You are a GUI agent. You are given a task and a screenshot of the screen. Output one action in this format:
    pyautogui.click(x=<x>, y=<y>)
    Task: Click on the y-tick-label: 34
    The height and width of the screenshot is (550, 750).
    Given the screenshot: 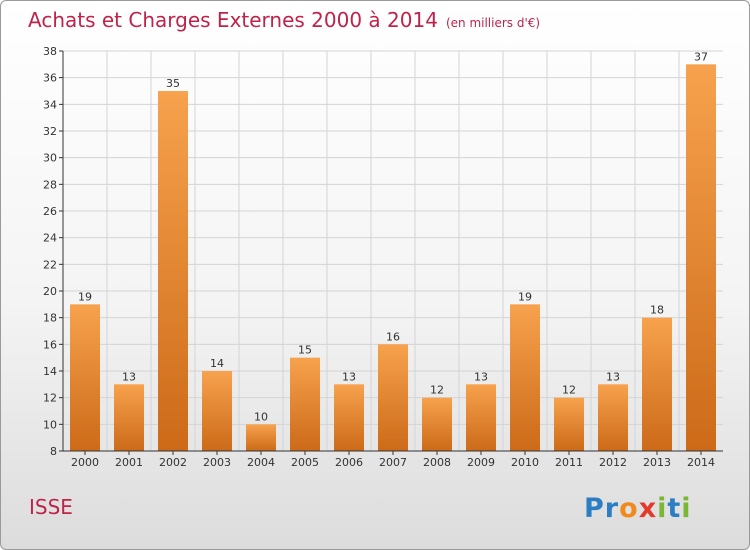 What is the action you would take?
    pyautogui.click(x=50, y=104)
    